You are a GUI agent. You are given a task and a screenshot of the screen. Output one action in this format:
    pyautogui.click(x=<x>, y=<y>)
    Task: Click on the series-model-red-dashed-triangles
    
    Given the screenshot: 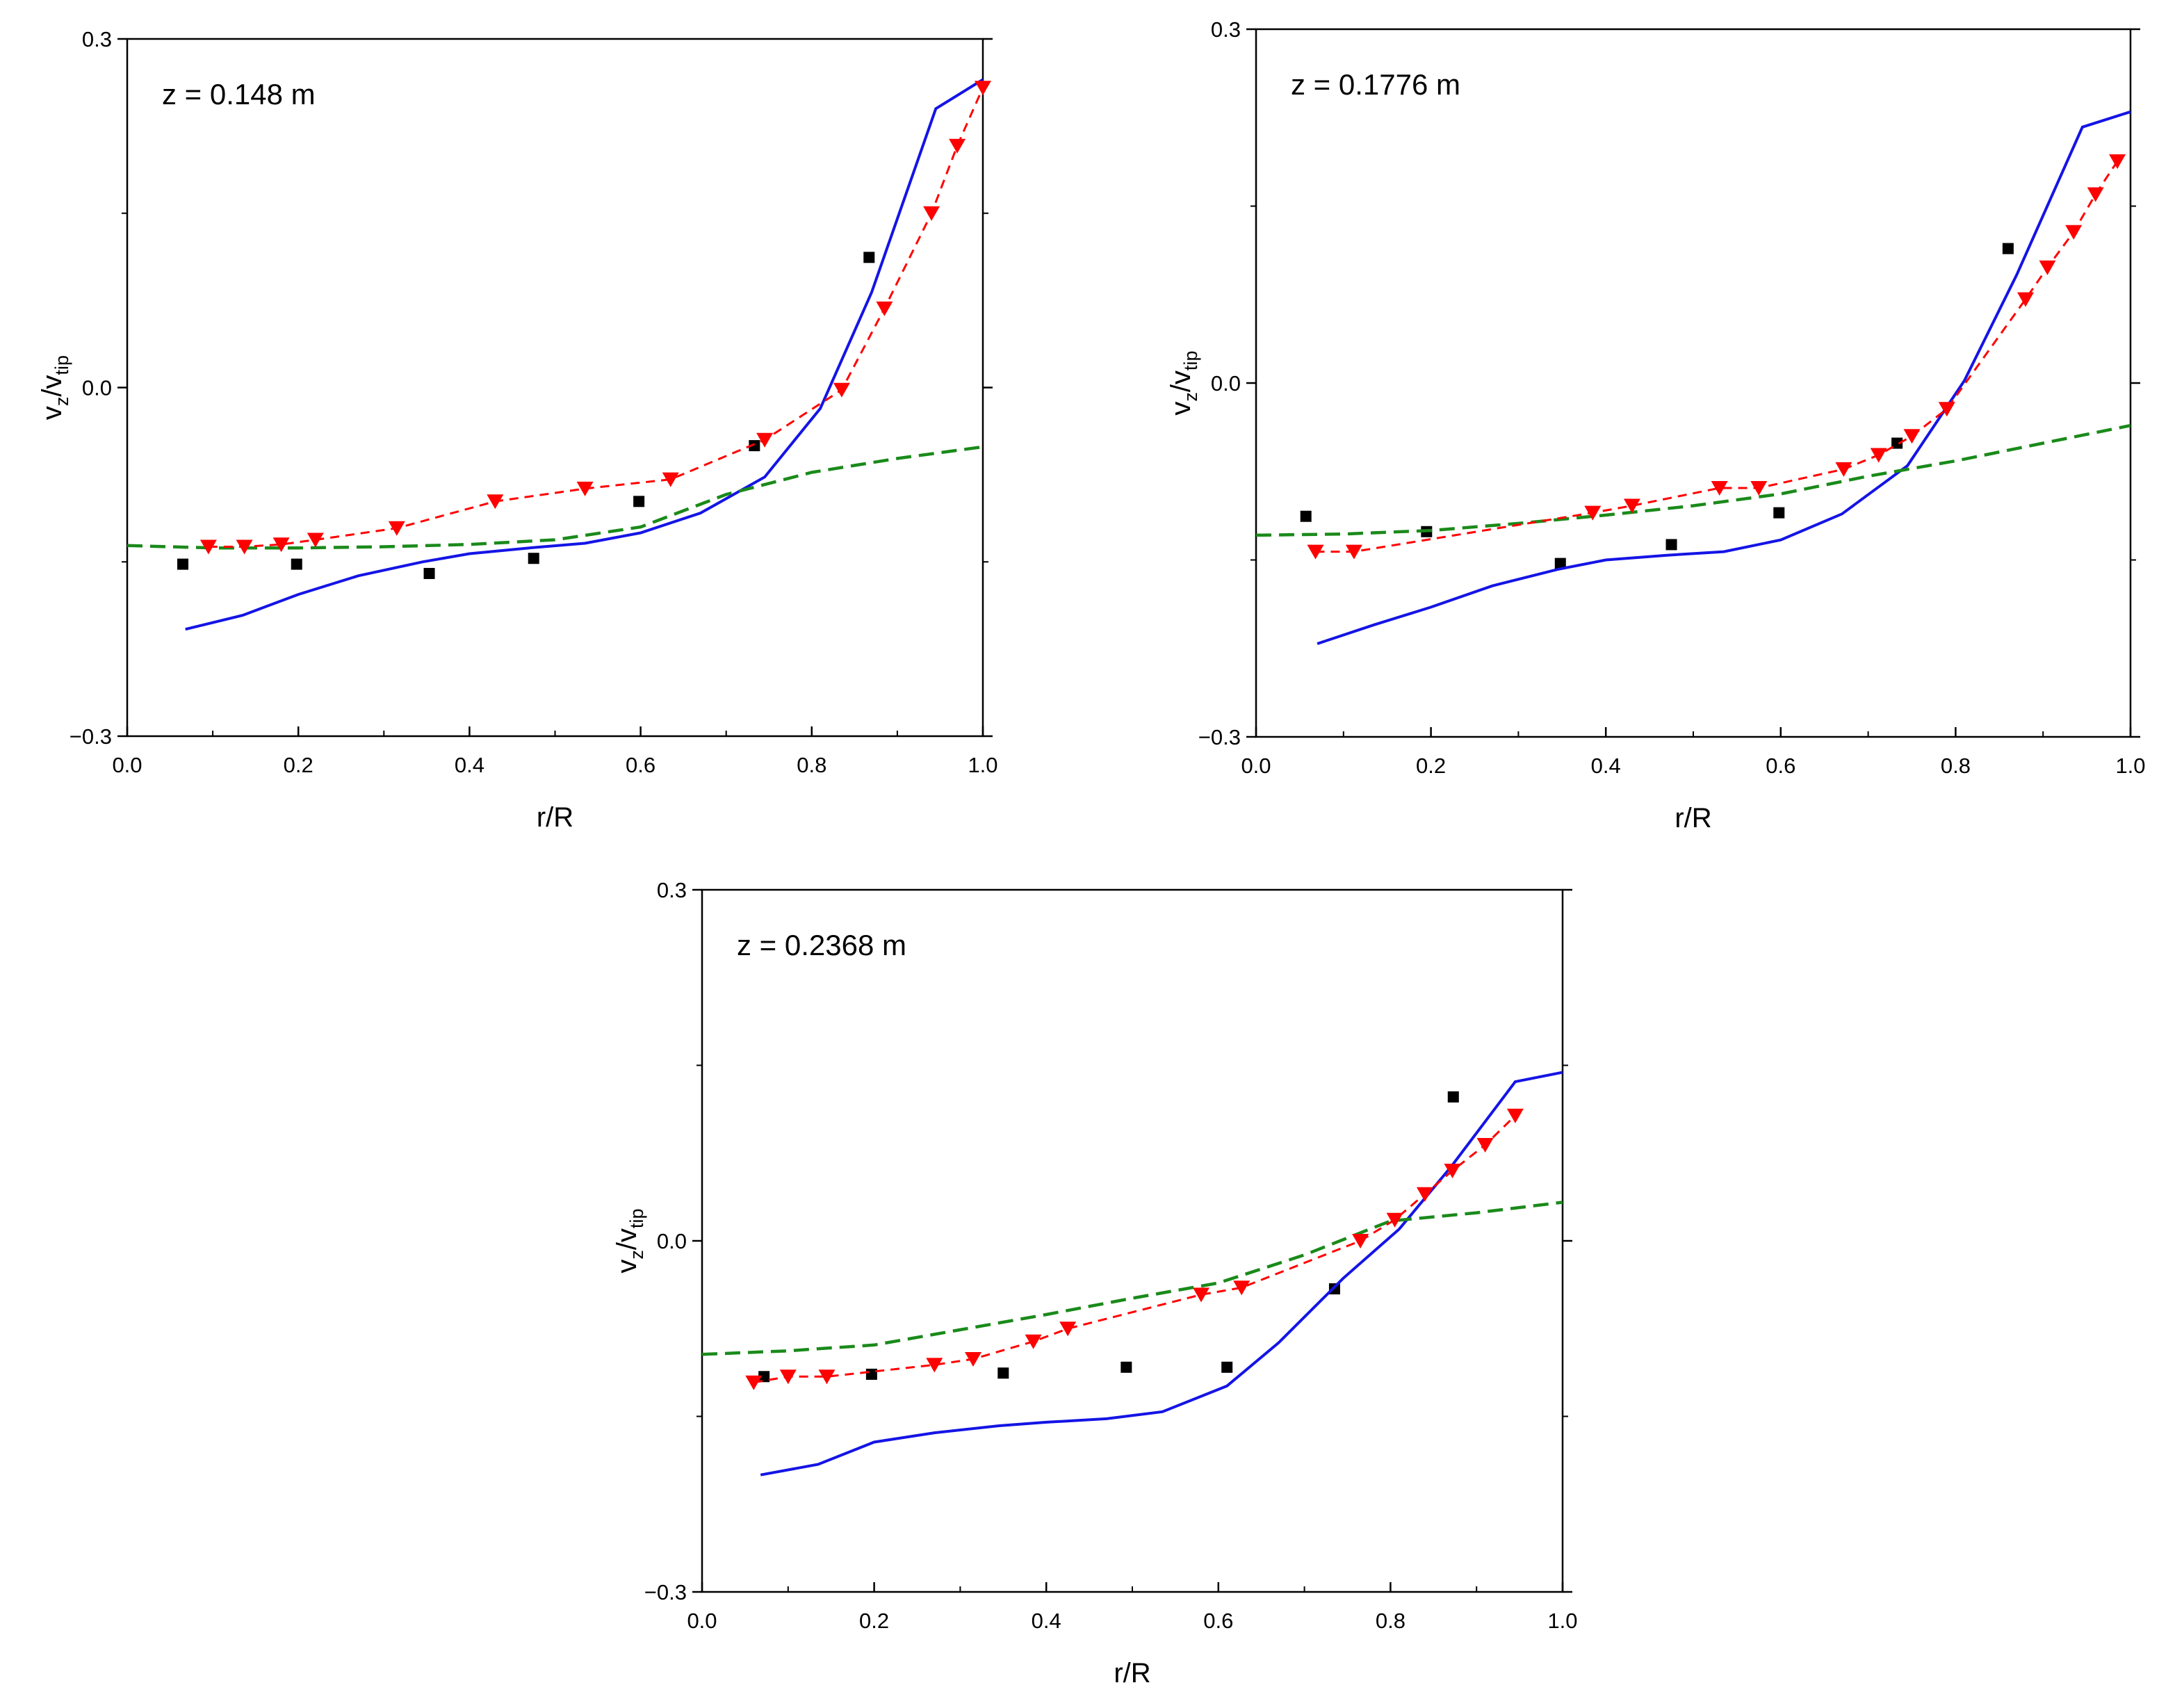 What is the action you would take?
    pyautogui.click(x=1716, y=357)
    